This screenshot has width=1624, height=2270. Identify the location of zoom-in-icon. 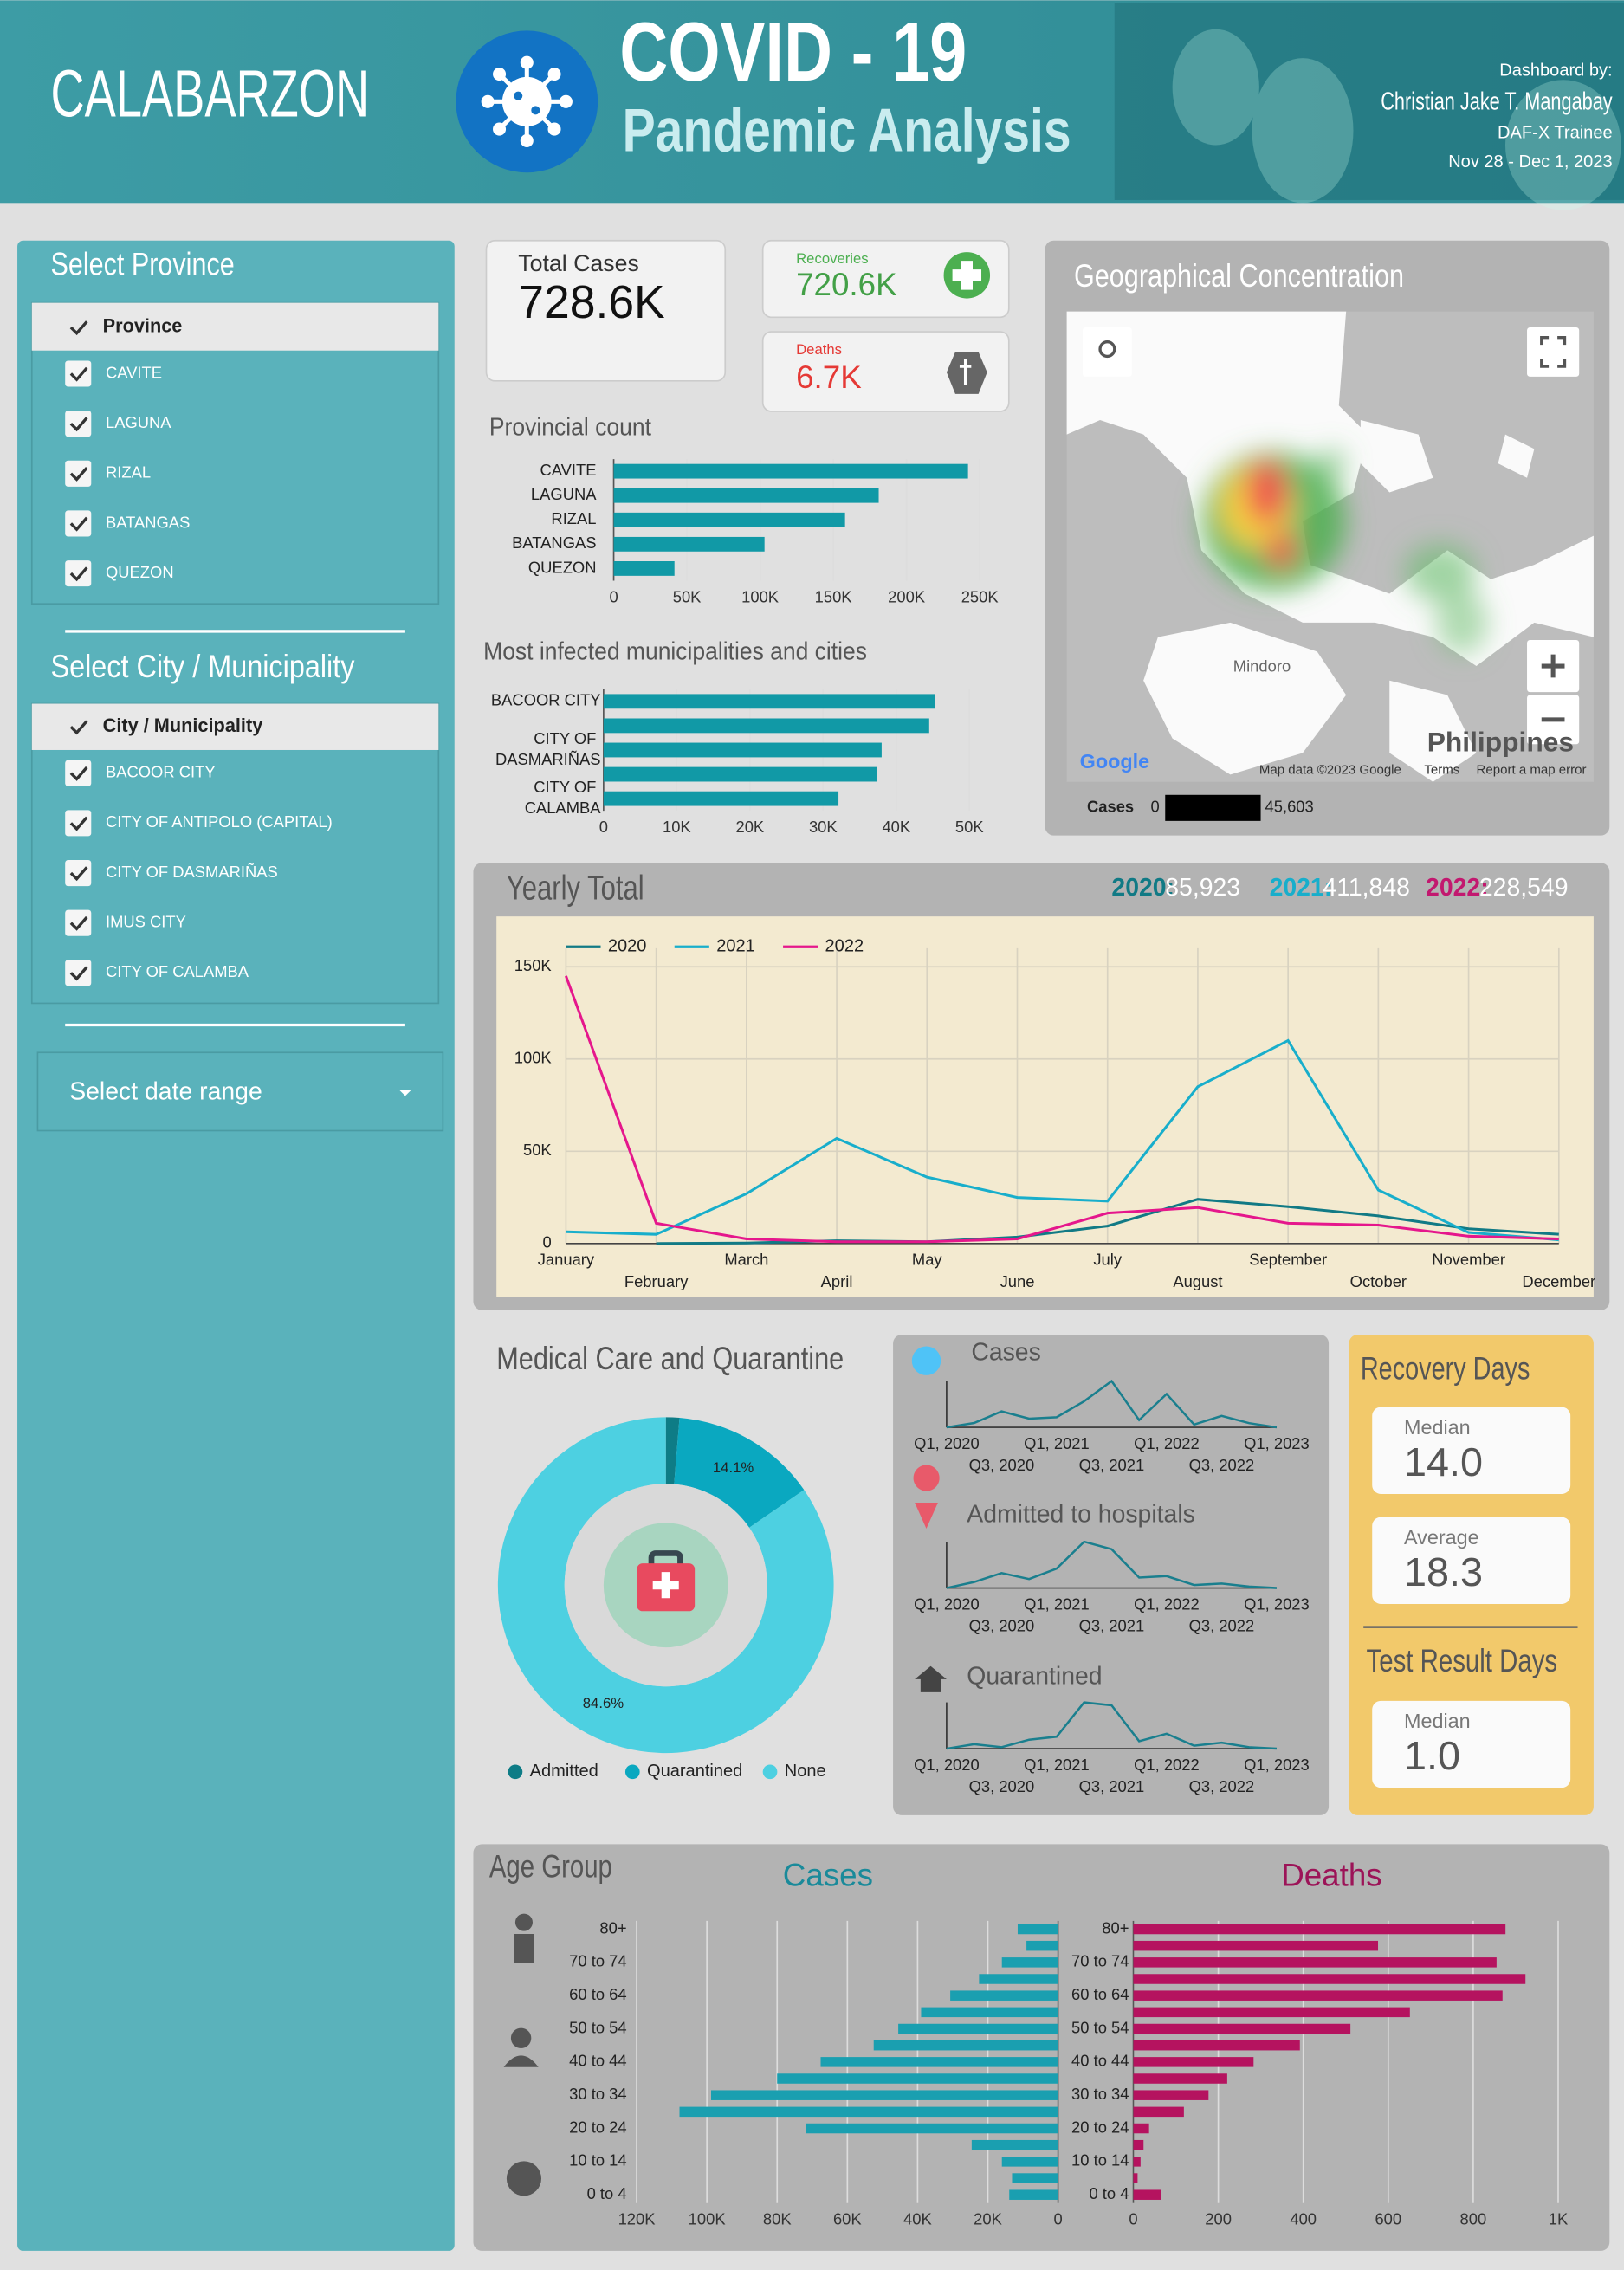
(1553, 666).